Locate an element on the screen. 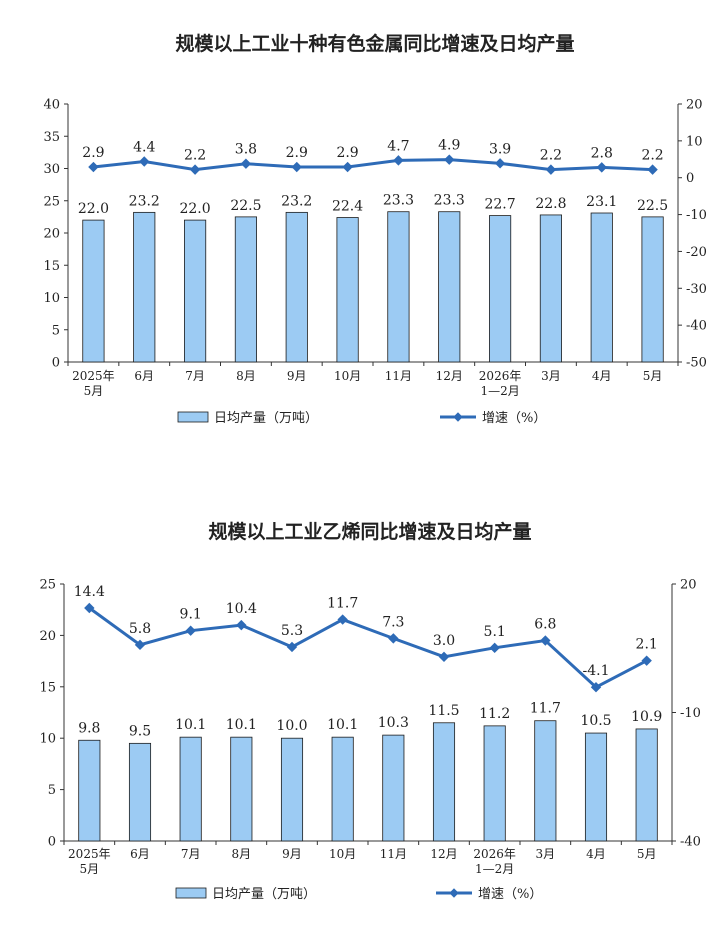 This screenshot has width=728, height=935. bar-value-label: 11.2 is located at coordinates (494, 714).